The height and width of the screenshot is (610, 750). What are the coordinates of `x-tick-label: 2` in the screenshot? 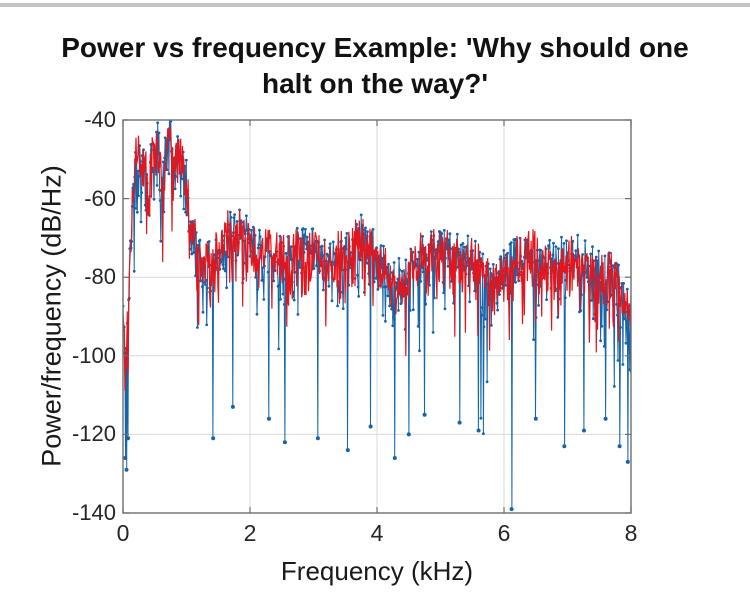 It's located at (250, 533).